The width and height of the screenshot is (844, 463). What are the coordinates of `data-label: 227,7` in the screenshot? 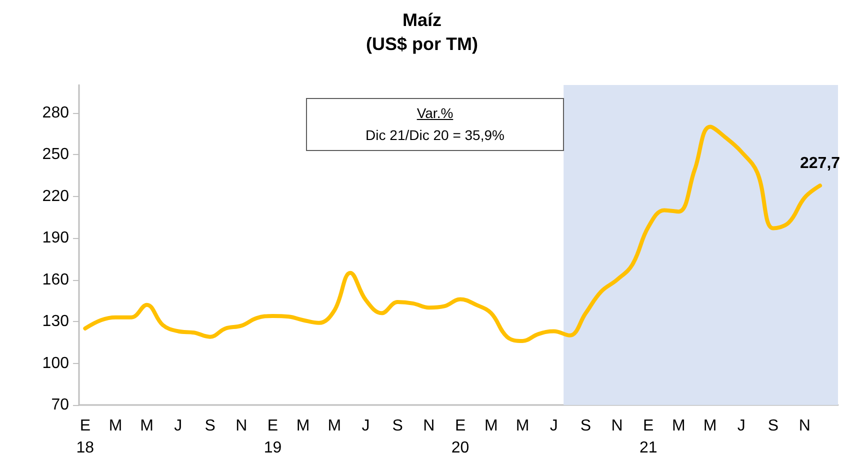 It's located at (820, 163).